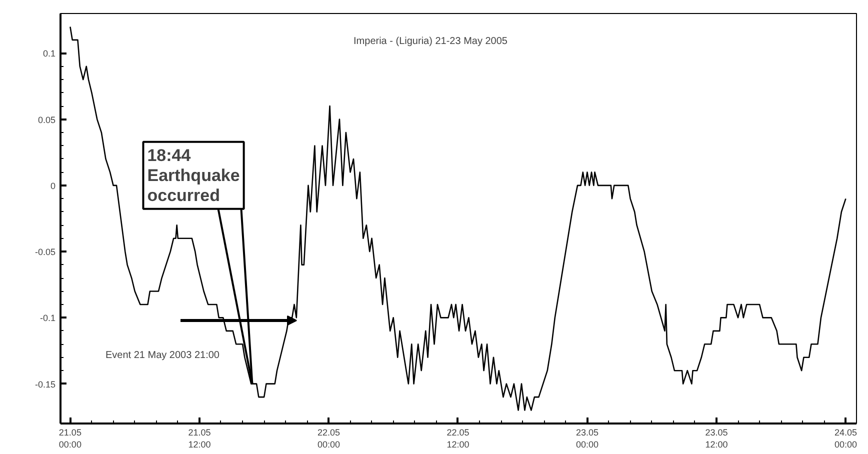 The image size is (868, 454). What do you see at coordinates (49, 53) in the screenshot?
I see `y-tick-label: 0.1` at bounding box center [49, 53].